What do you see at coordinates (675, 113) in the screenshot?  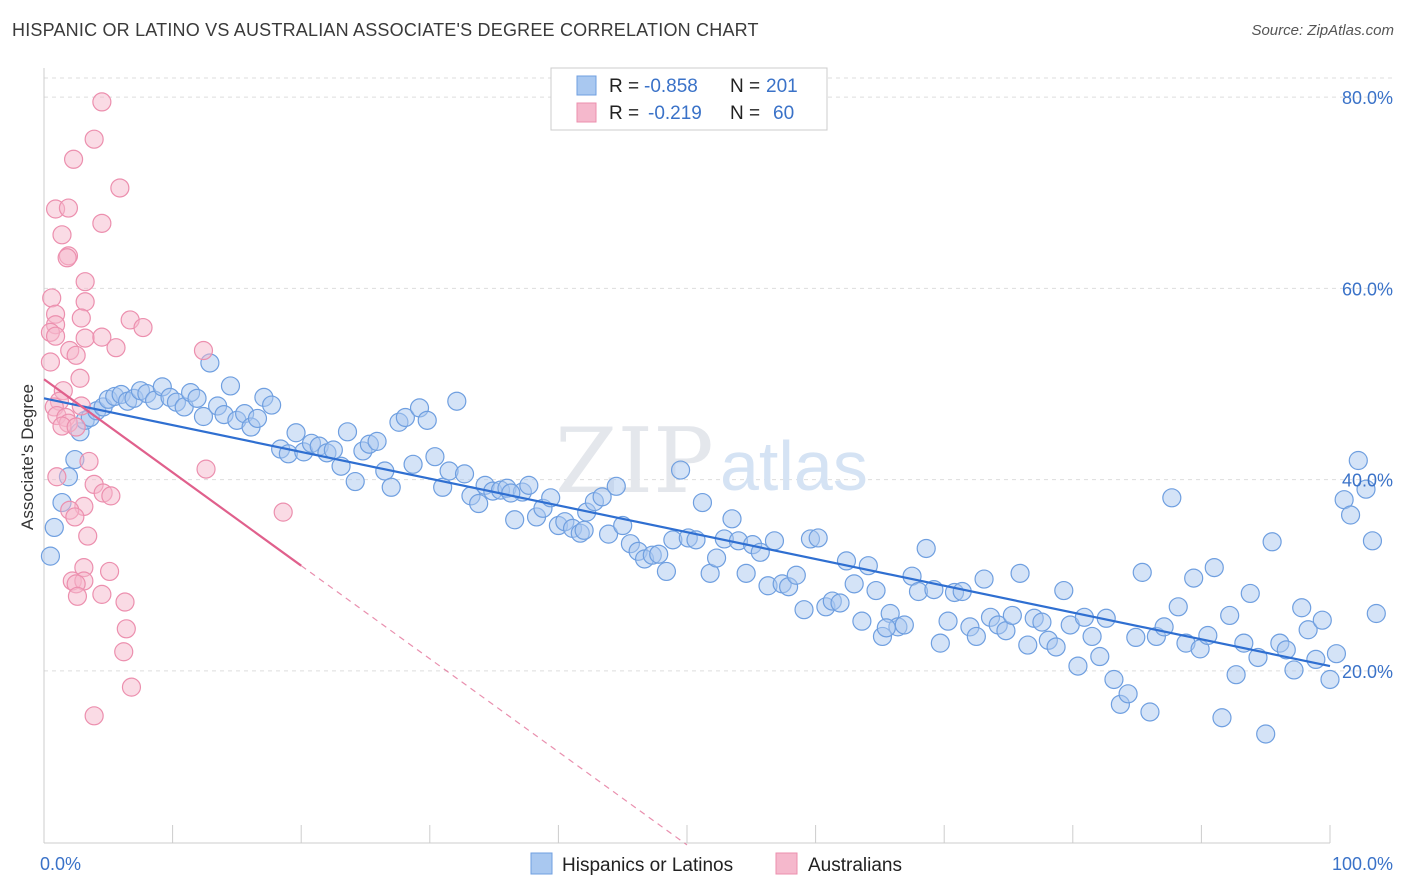 I see `stats-r-value-2: -0.219` at bounding box center [675, 113].